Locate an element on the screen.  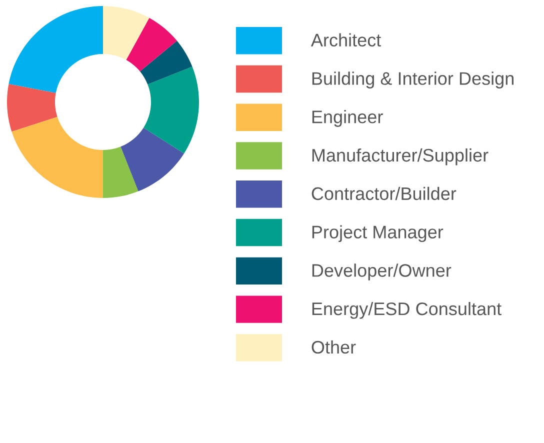
legend-label: Other is located at coordinates (334, 347).